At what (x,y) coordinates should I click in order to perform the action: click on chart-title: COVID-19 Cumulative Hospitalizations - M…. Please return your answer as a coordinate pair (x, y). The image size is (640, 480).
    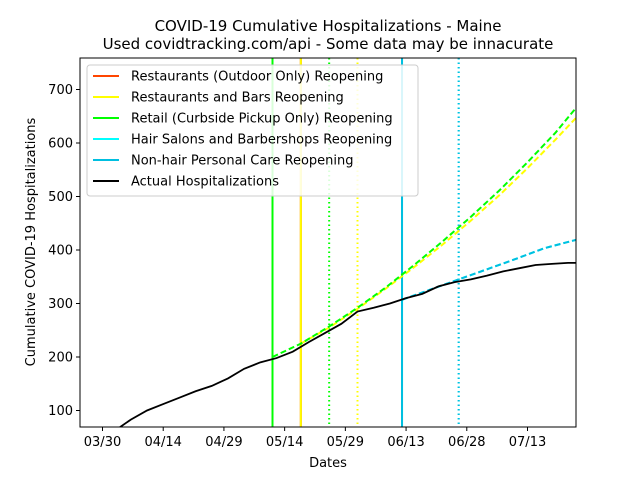
    Looking at the image, I should click on (328, 26).